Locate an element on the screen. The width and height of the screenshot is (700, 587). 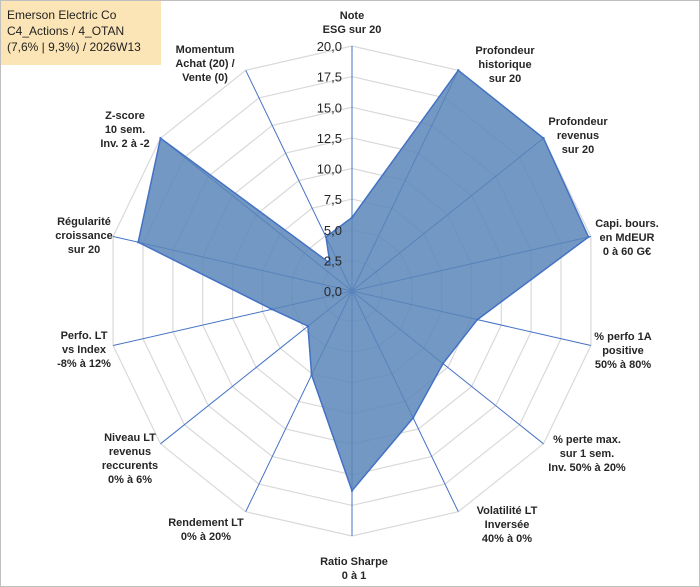
axis-label-7: Ratio Sharpe 0 à 1 is located at coordinates (354, 569).